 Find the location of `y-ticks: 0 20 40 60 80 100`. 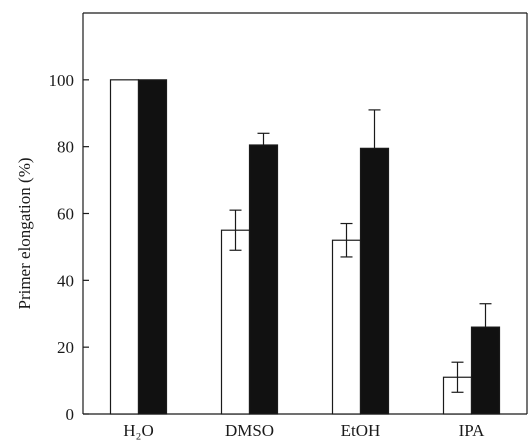

y-ticks: 0 20 40 60 80 100 is located at coordinates (69, 247).